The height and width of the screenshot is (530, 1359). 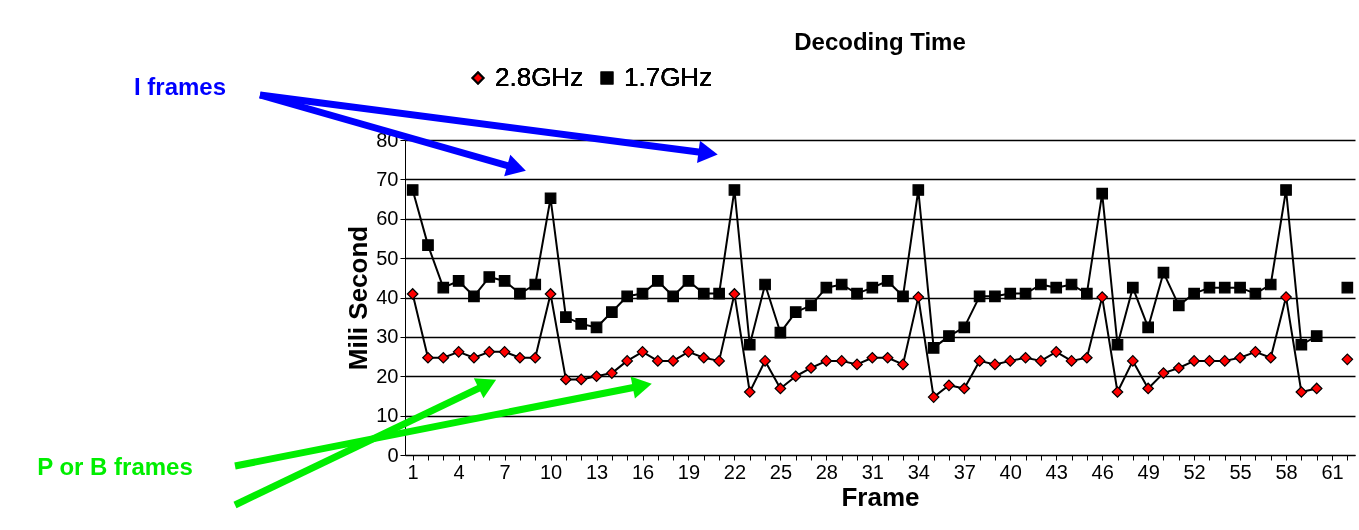 I want to click on x-tick-label: 49, so click(x=1148, y=471).